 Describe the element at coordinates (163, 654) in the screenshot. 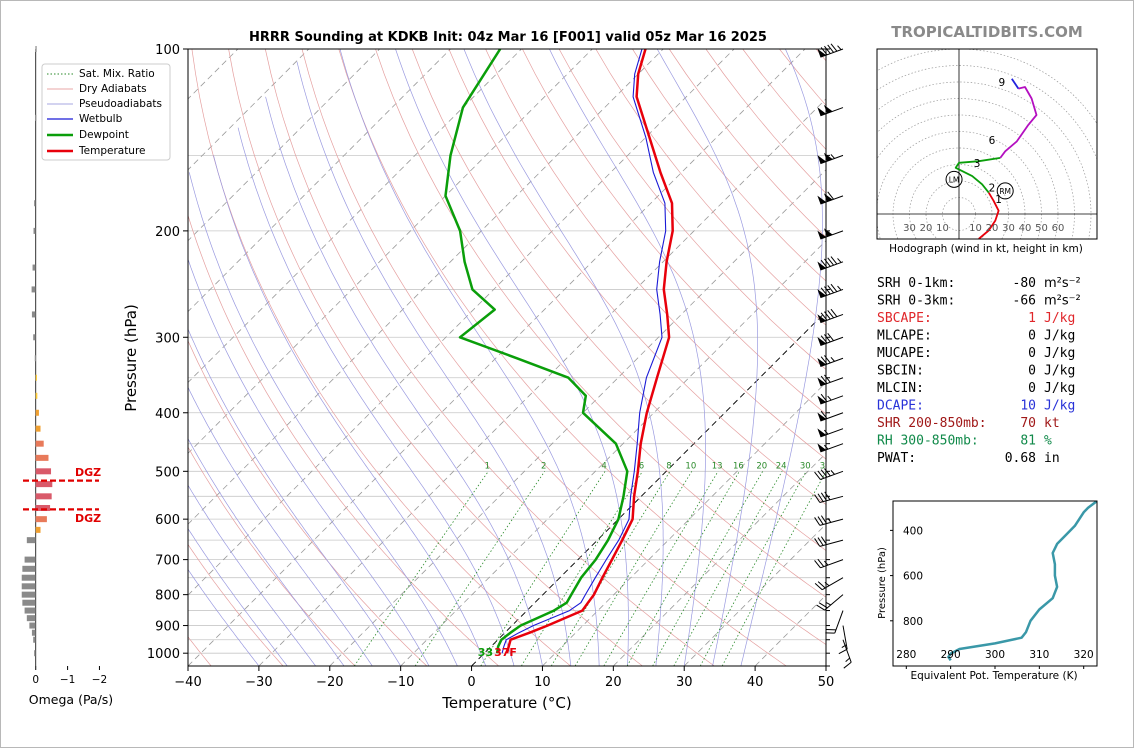

I see `y-tick-label: 1000` at that location.